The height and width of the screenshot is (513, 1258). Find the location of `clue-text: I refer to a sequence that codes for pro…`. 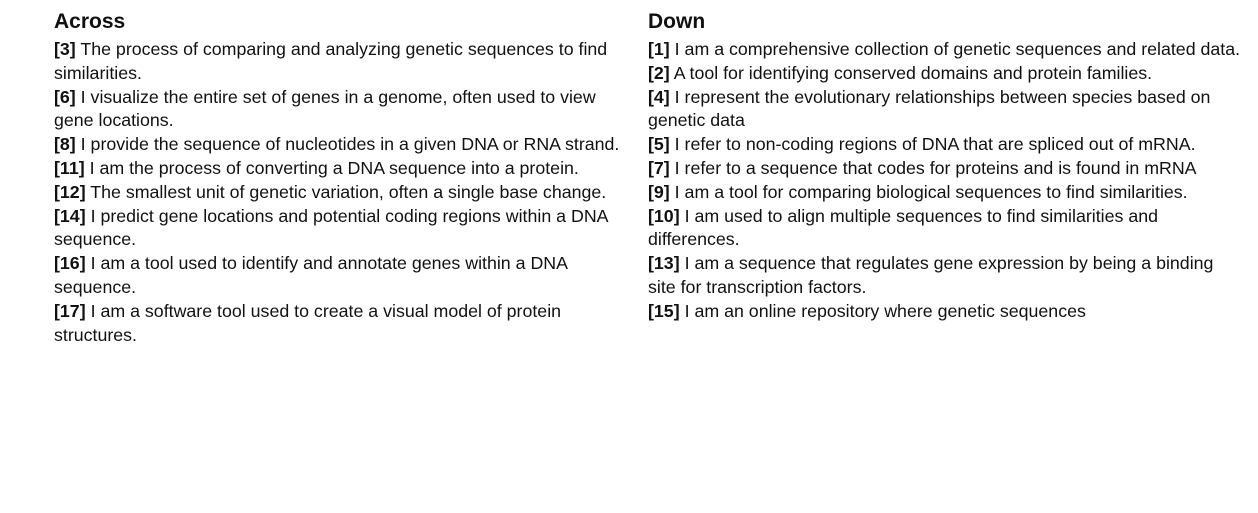

clue-text: I refer to a sequence that codes for pro… is located at coordinates (933, 167).